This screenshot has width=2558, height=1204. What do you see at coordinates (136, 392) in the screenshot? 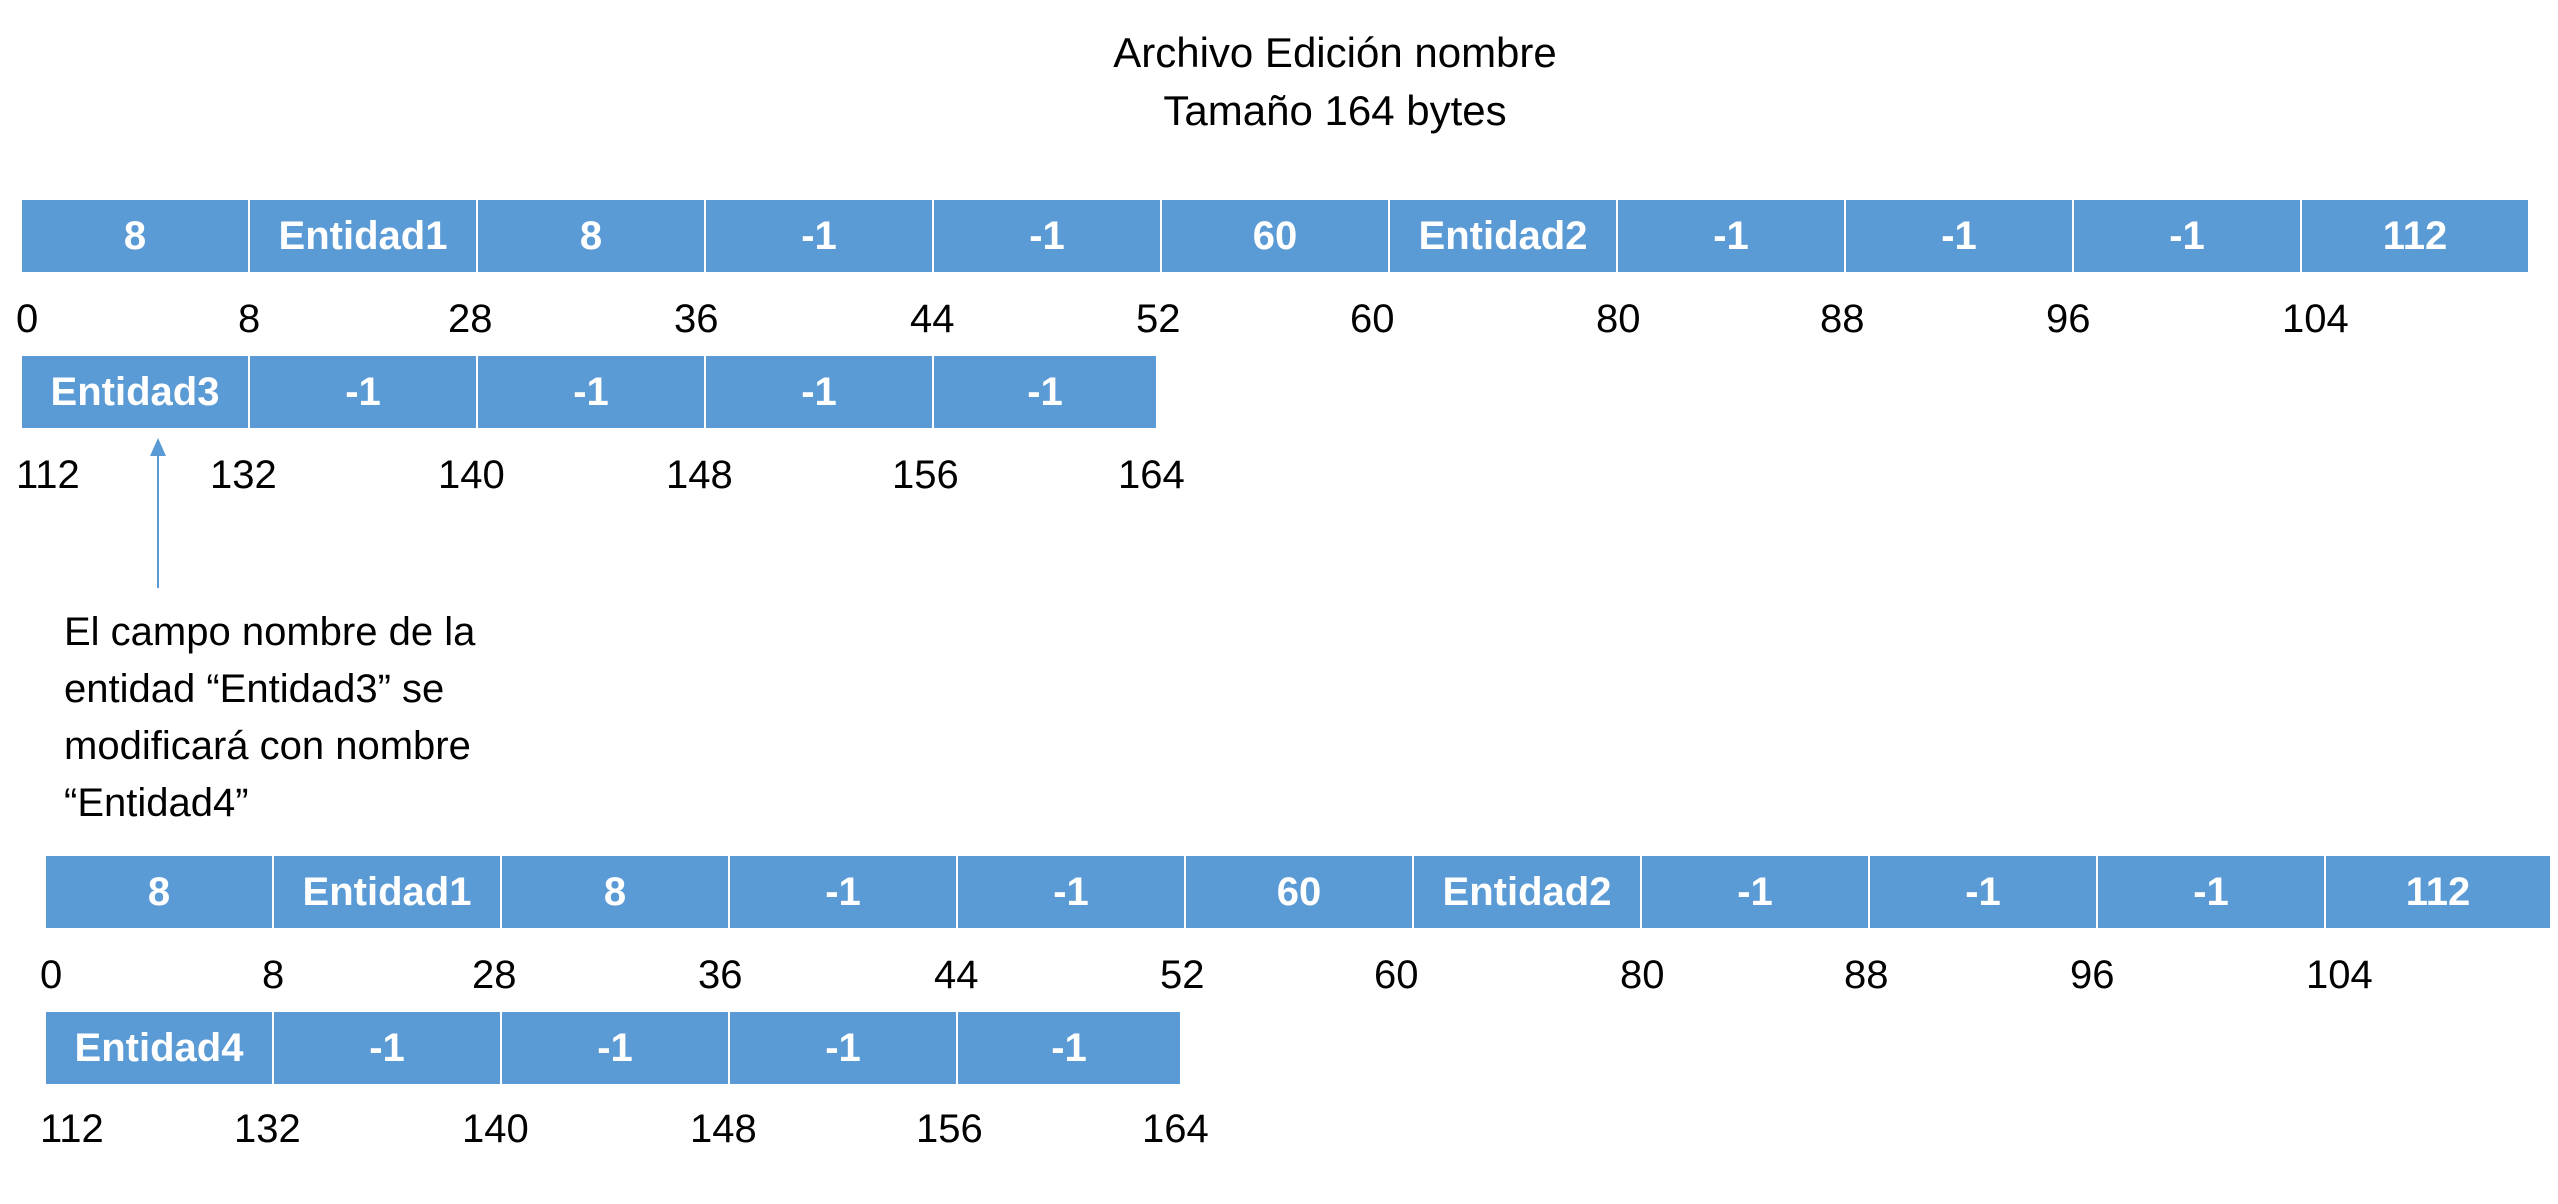
I see `record-cell: Entidad3` at bounding box center [136, 392].